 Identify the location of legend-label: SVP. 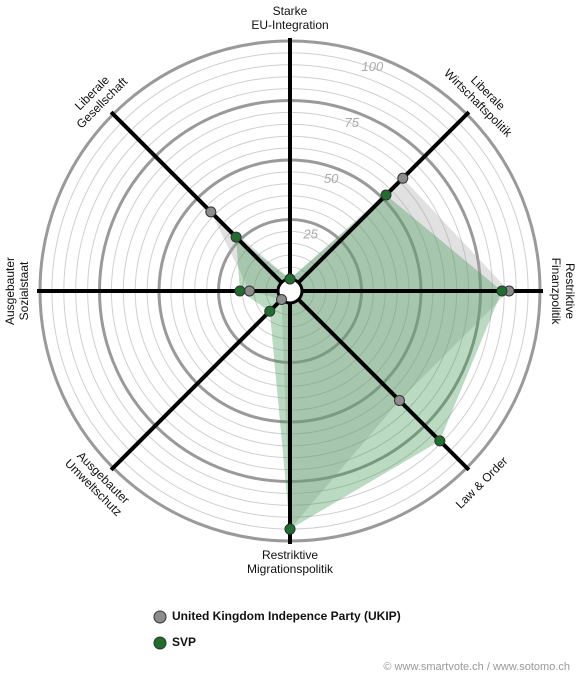
(184, 642).